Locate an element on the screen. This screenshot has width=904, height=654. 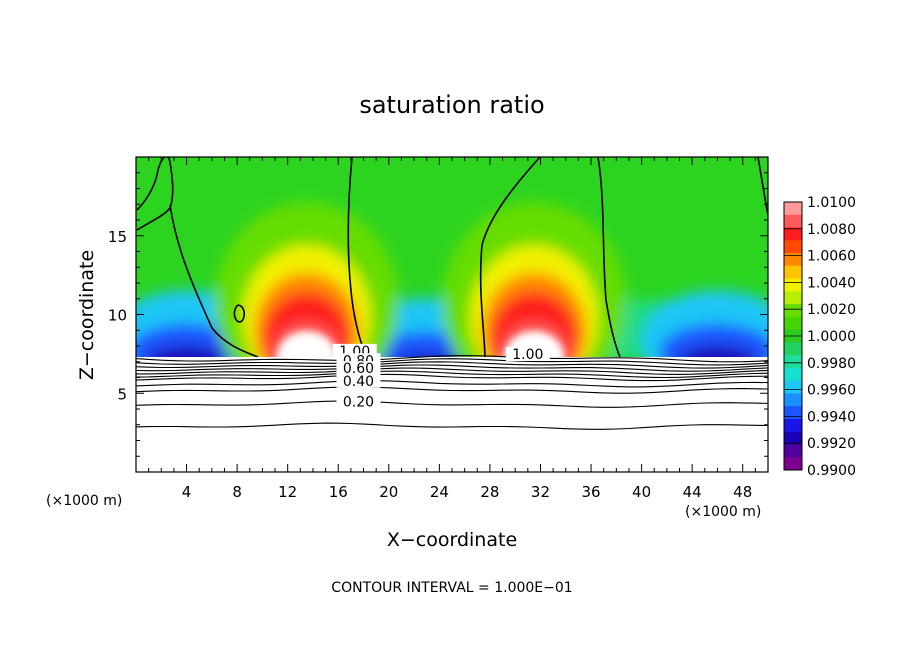
x-tick-label-44: 44 is located at coordinates (692, 492).